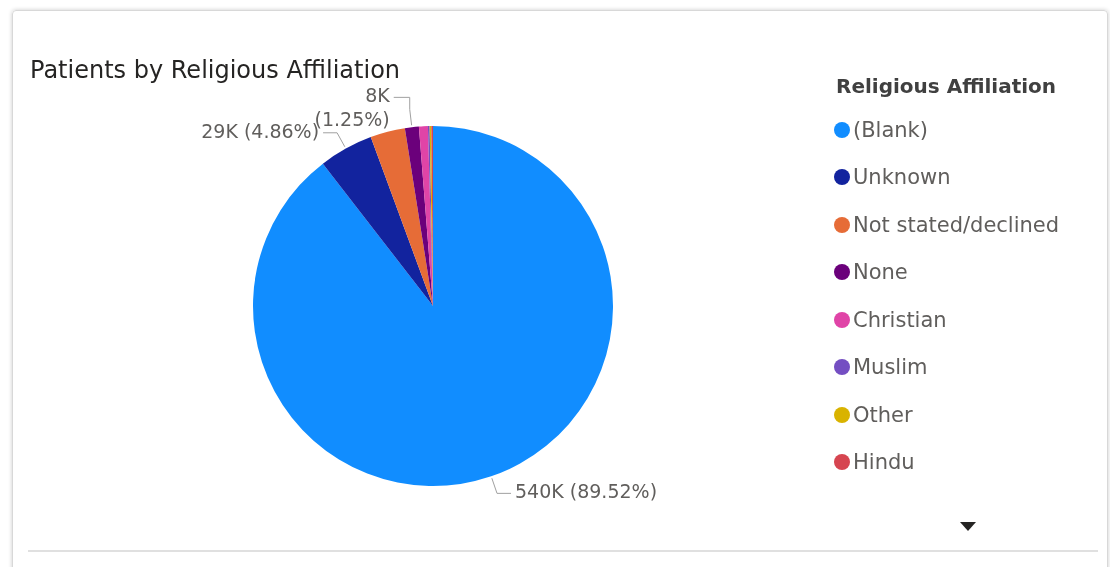 Image resolution: width=1110 pixels, height=567 pixels. Describe the element at coordinates (586, 491) in the screenshot. I see `data-label: 540K (89.52%)` at that location.